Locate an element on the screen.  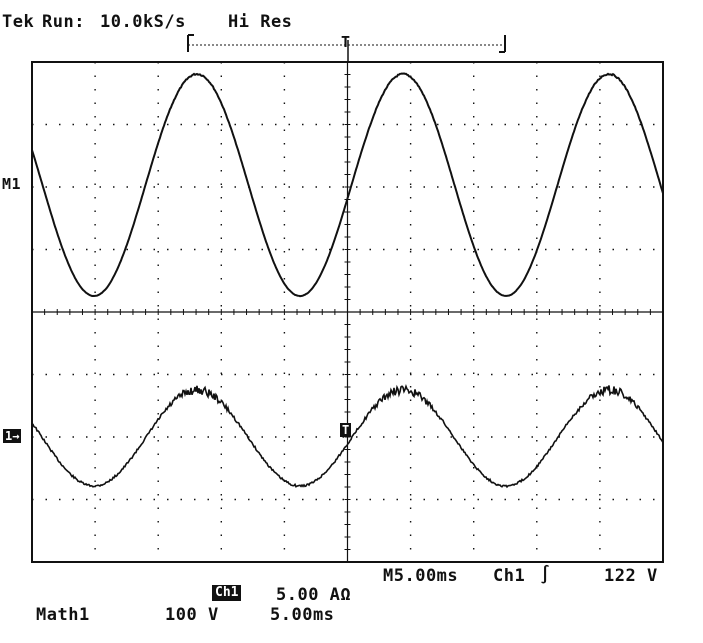
ch1-scale-readout: 5.00 AΩ is located at coordinates (314, 595).